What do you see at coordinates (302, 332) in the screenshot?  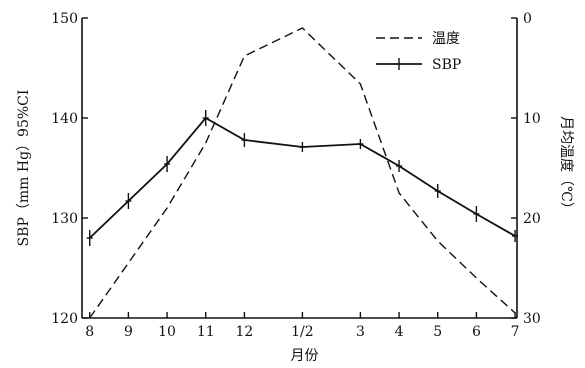 I see `x-tick-label: 1/2` at bounding box center [302, 332].